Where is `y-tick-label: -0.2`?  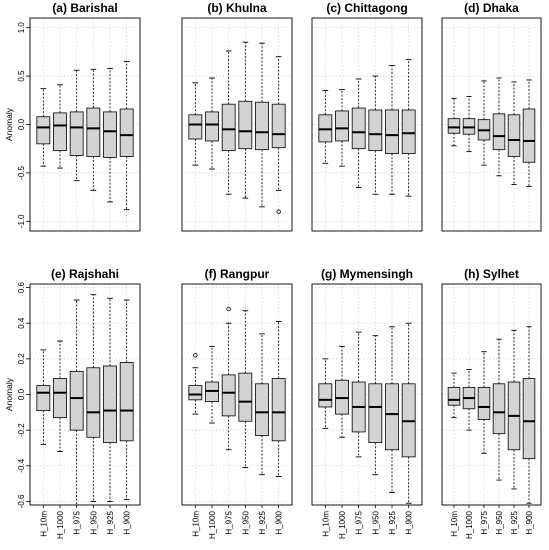
y-tick-label: -0.2 is located at coordinates (21, 430).